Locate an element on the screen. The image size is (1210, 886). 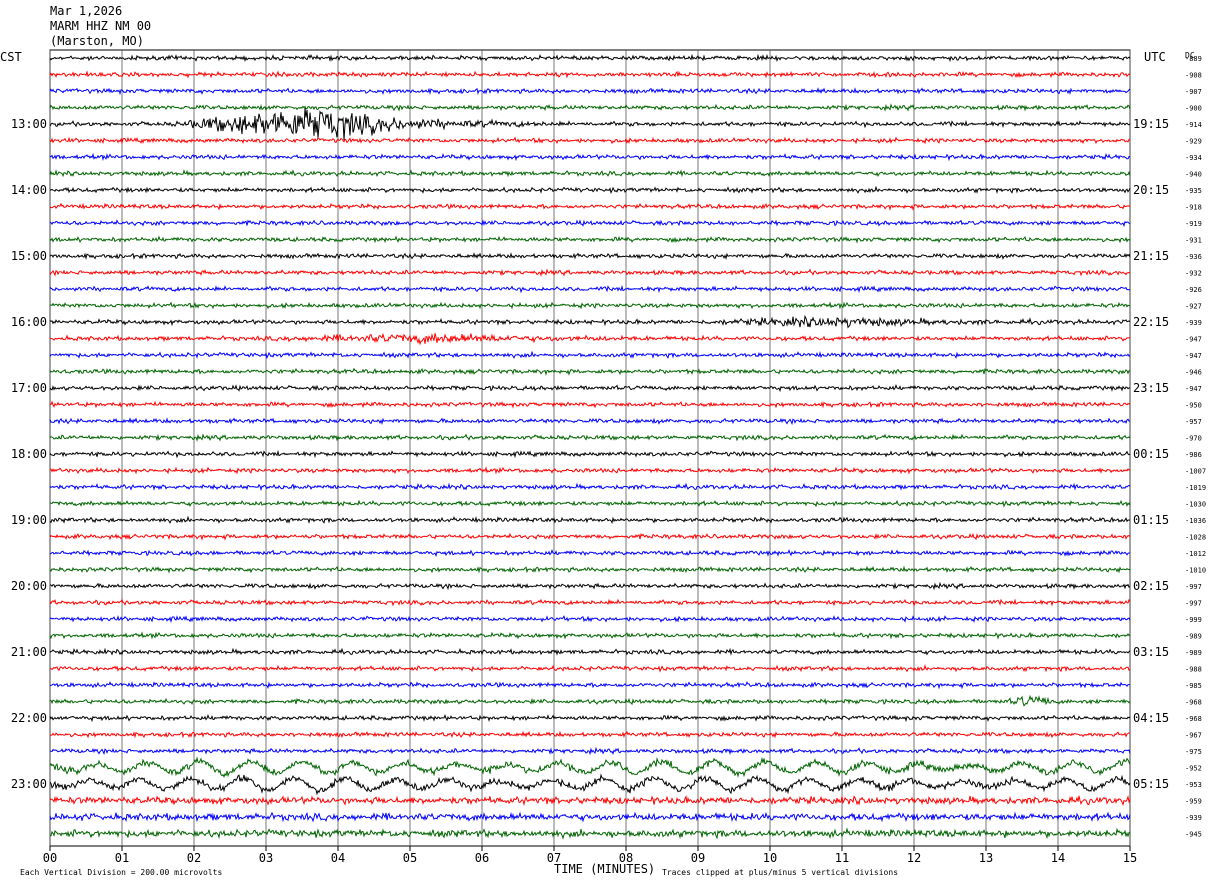
dc-offset-label: -952 is located at coordinates (1193, 769).